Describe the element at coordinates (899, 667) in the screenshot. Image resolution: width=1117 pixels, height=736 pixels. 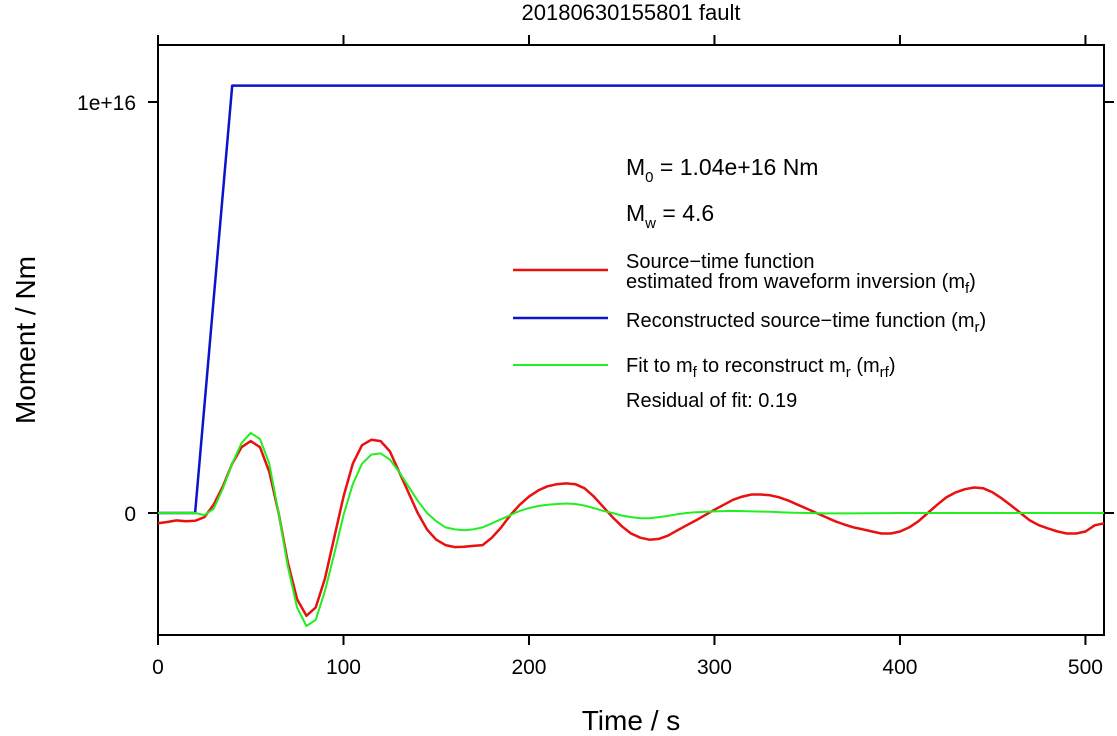
I see `x-tick-label: 400` at that location.